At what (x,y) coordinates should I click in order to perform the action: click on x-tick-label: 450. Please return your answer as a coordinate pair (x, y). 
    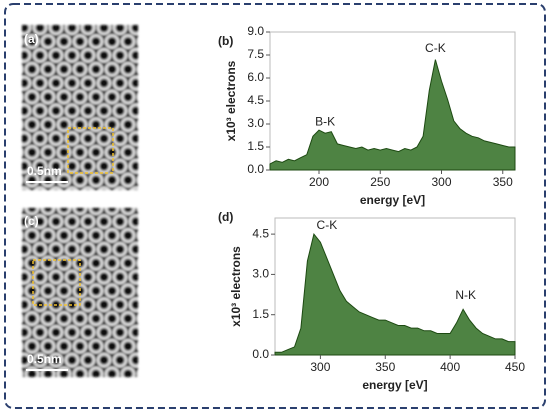
    Looking at the image, I should click on (515, 367).